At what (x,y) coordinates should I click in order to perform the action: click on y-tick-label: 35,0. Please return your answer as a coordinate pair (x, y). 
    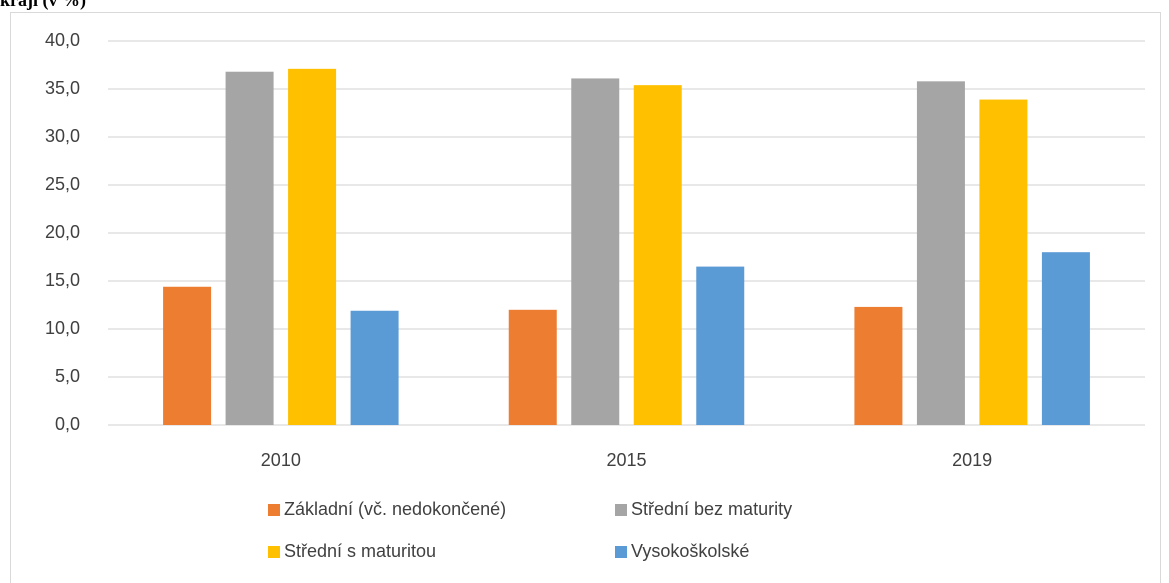
    Looking at the image, I should click on (62, 88).